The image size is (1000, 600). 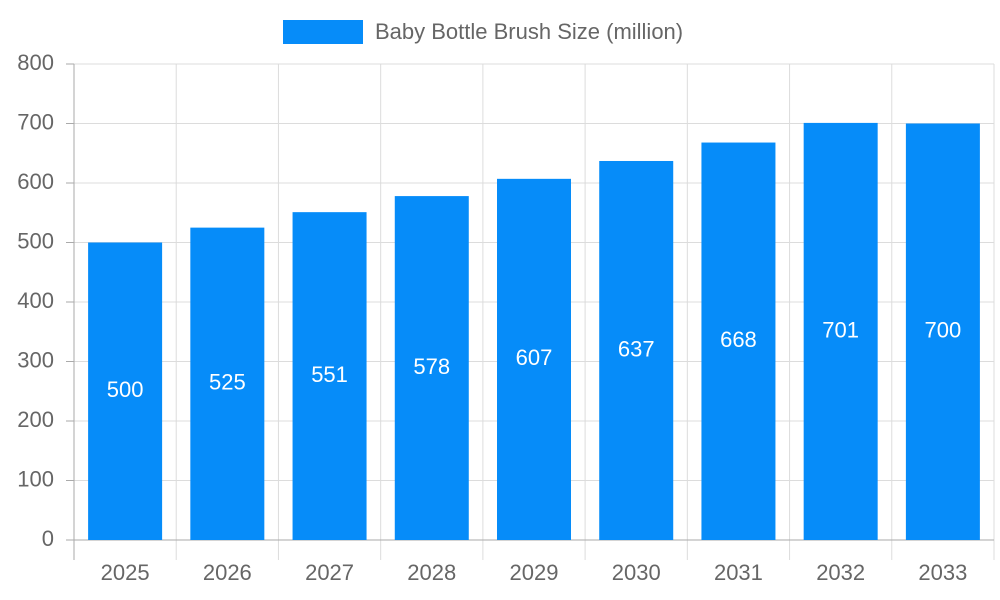 What do you see at coordinates (534, 572) in the screenshot?
I see `x-tick-label: 2029` at bounding box center [534, 572].